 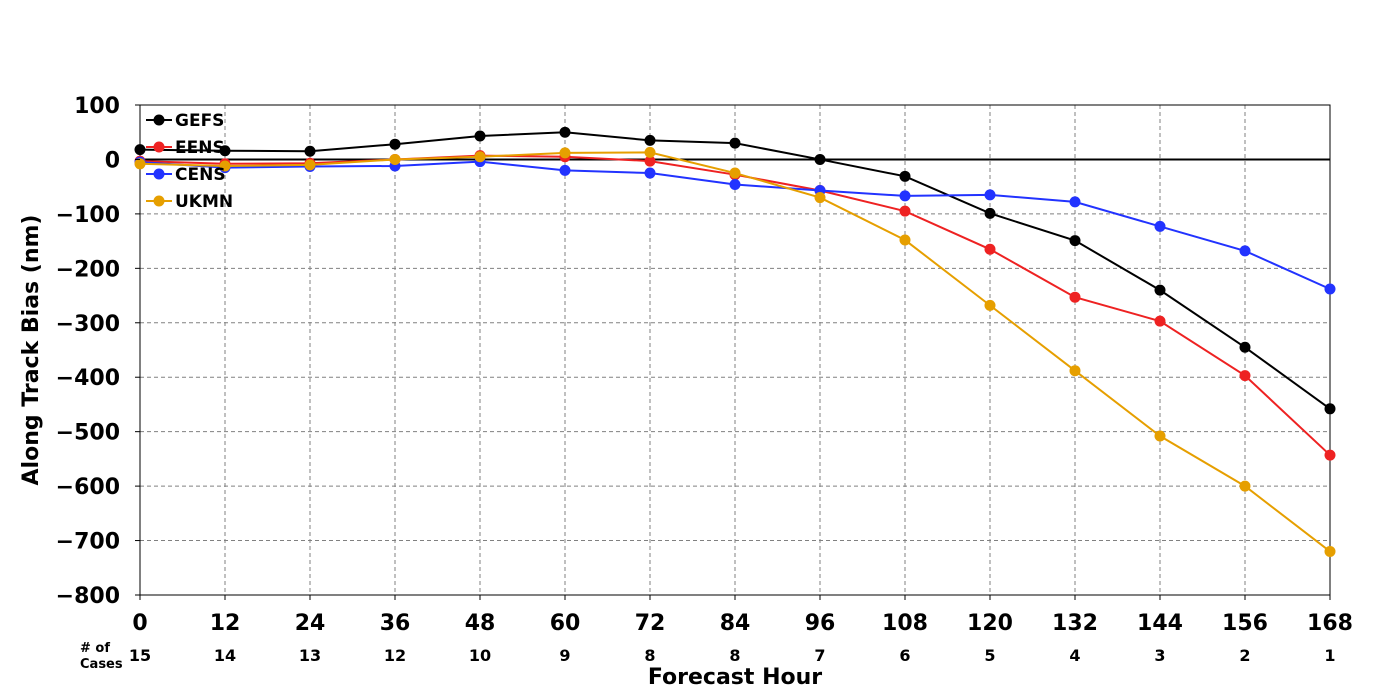 I want to click on x-tick-label: 144, so click(x=1160, y=623).